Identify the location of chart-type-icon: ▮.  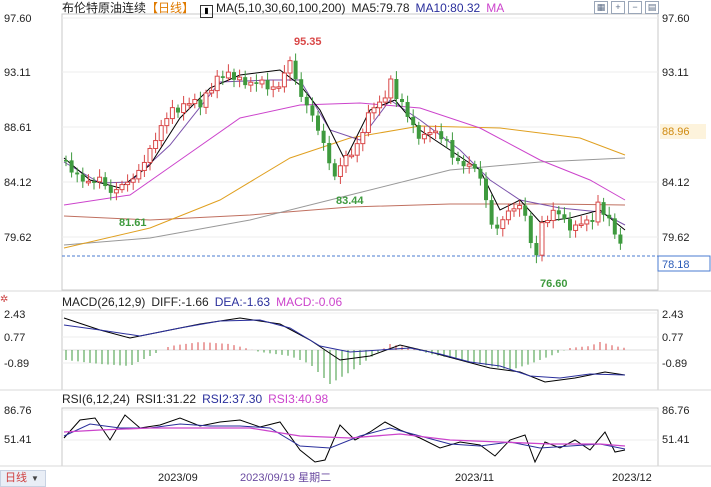
(207, 11).